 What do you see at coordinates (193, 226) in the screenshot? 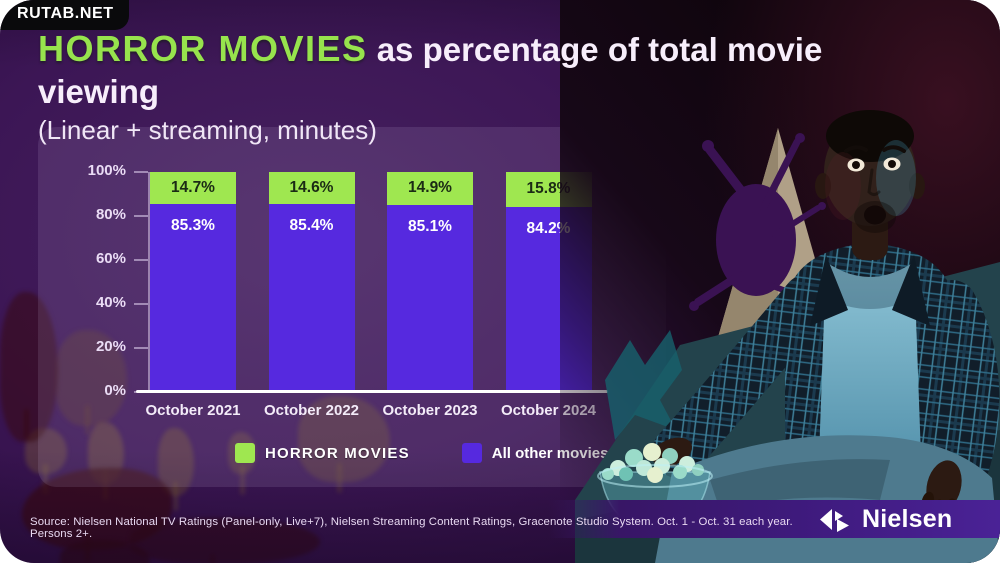
I see `bar-value-label: 85.3%` at bounding box center [193, 226].